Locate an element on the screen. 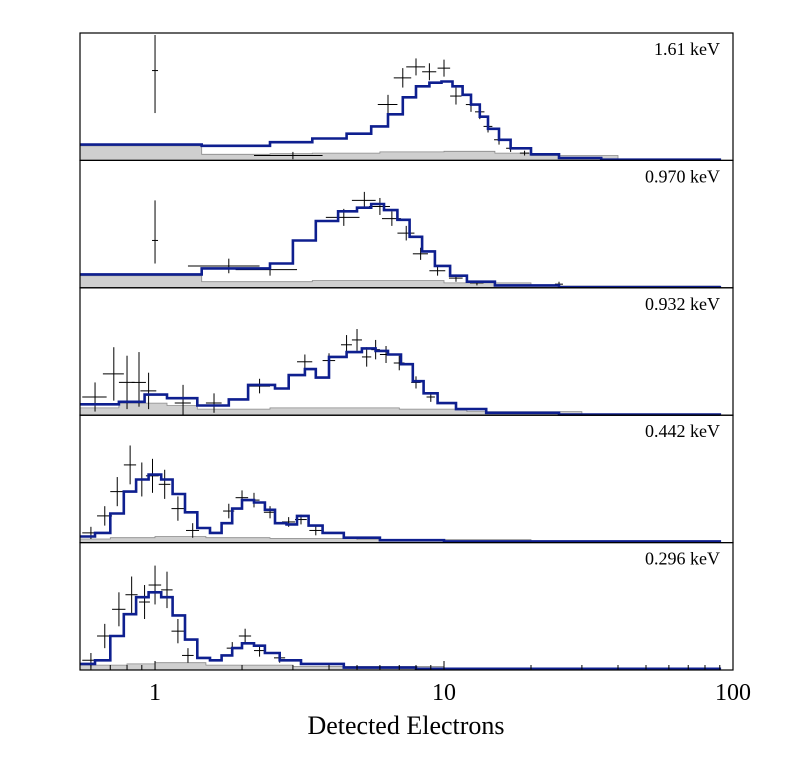 The width and height of the screenshot is (800, 771). background-area is located at coordinates (400, 153).